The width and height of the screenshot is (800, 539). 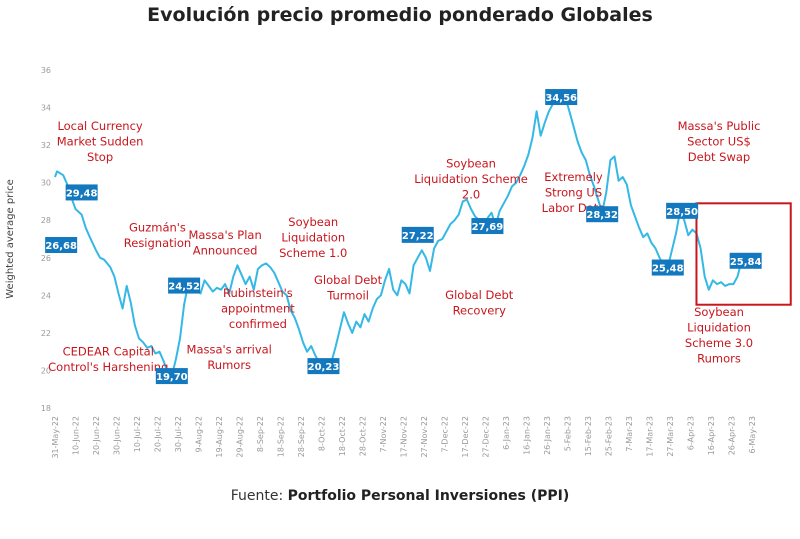 What do you see at coordinates (403, 437) in the screenshot?
I see `x-tick-label: 17-Nov-22` at bounding box center [403, 437].